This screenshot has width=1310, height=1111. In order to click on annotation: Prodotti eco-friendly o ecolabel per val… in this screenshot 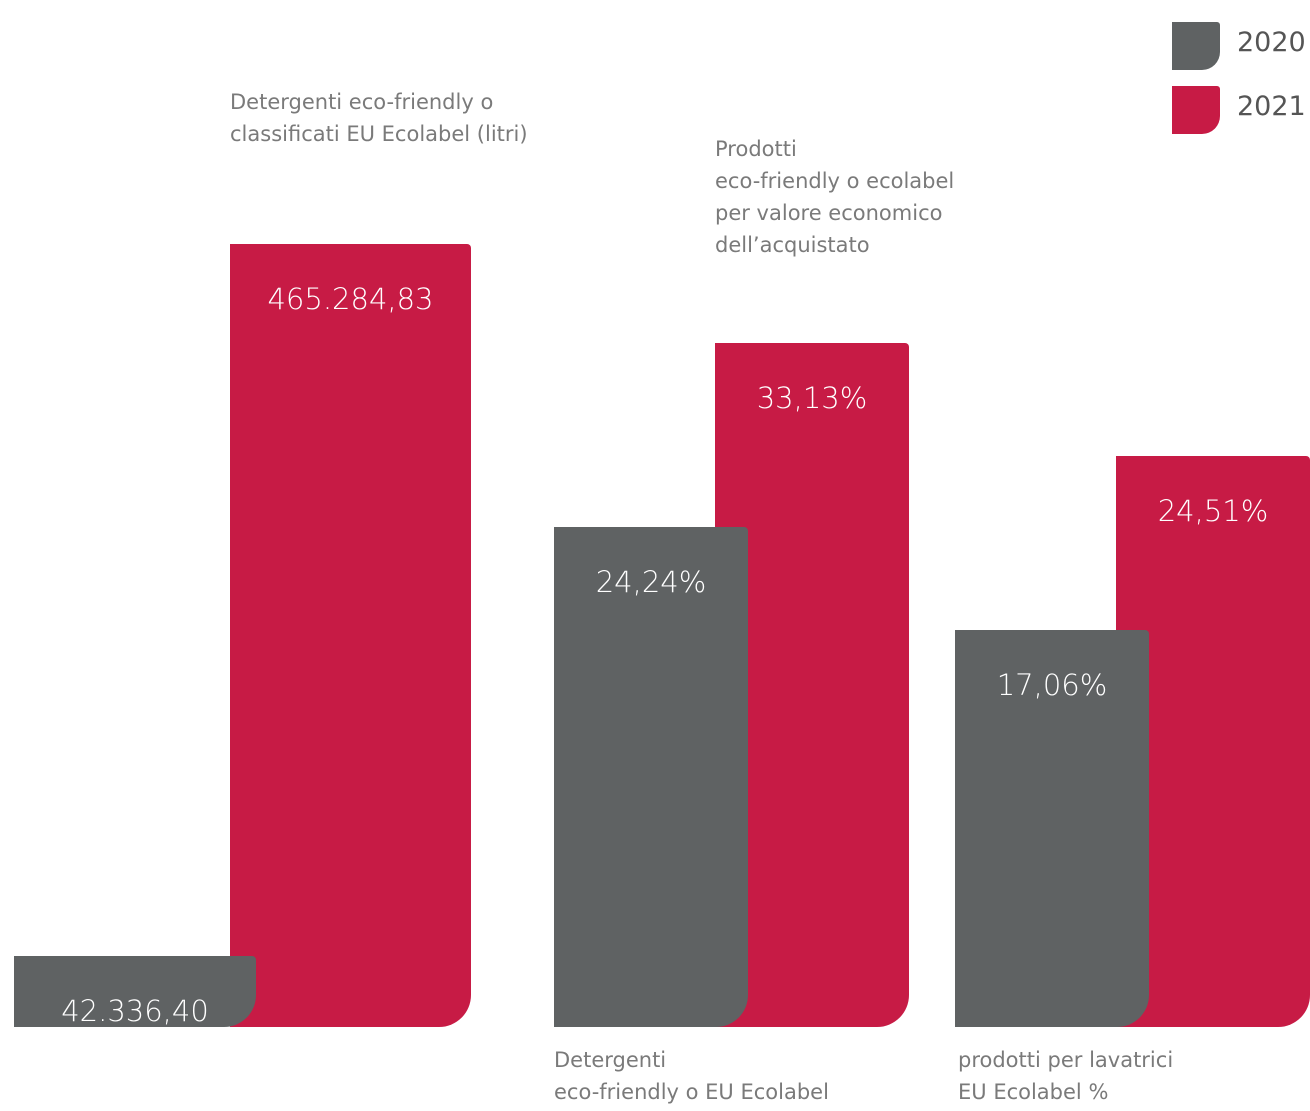, I will do `click(835, 197)`.